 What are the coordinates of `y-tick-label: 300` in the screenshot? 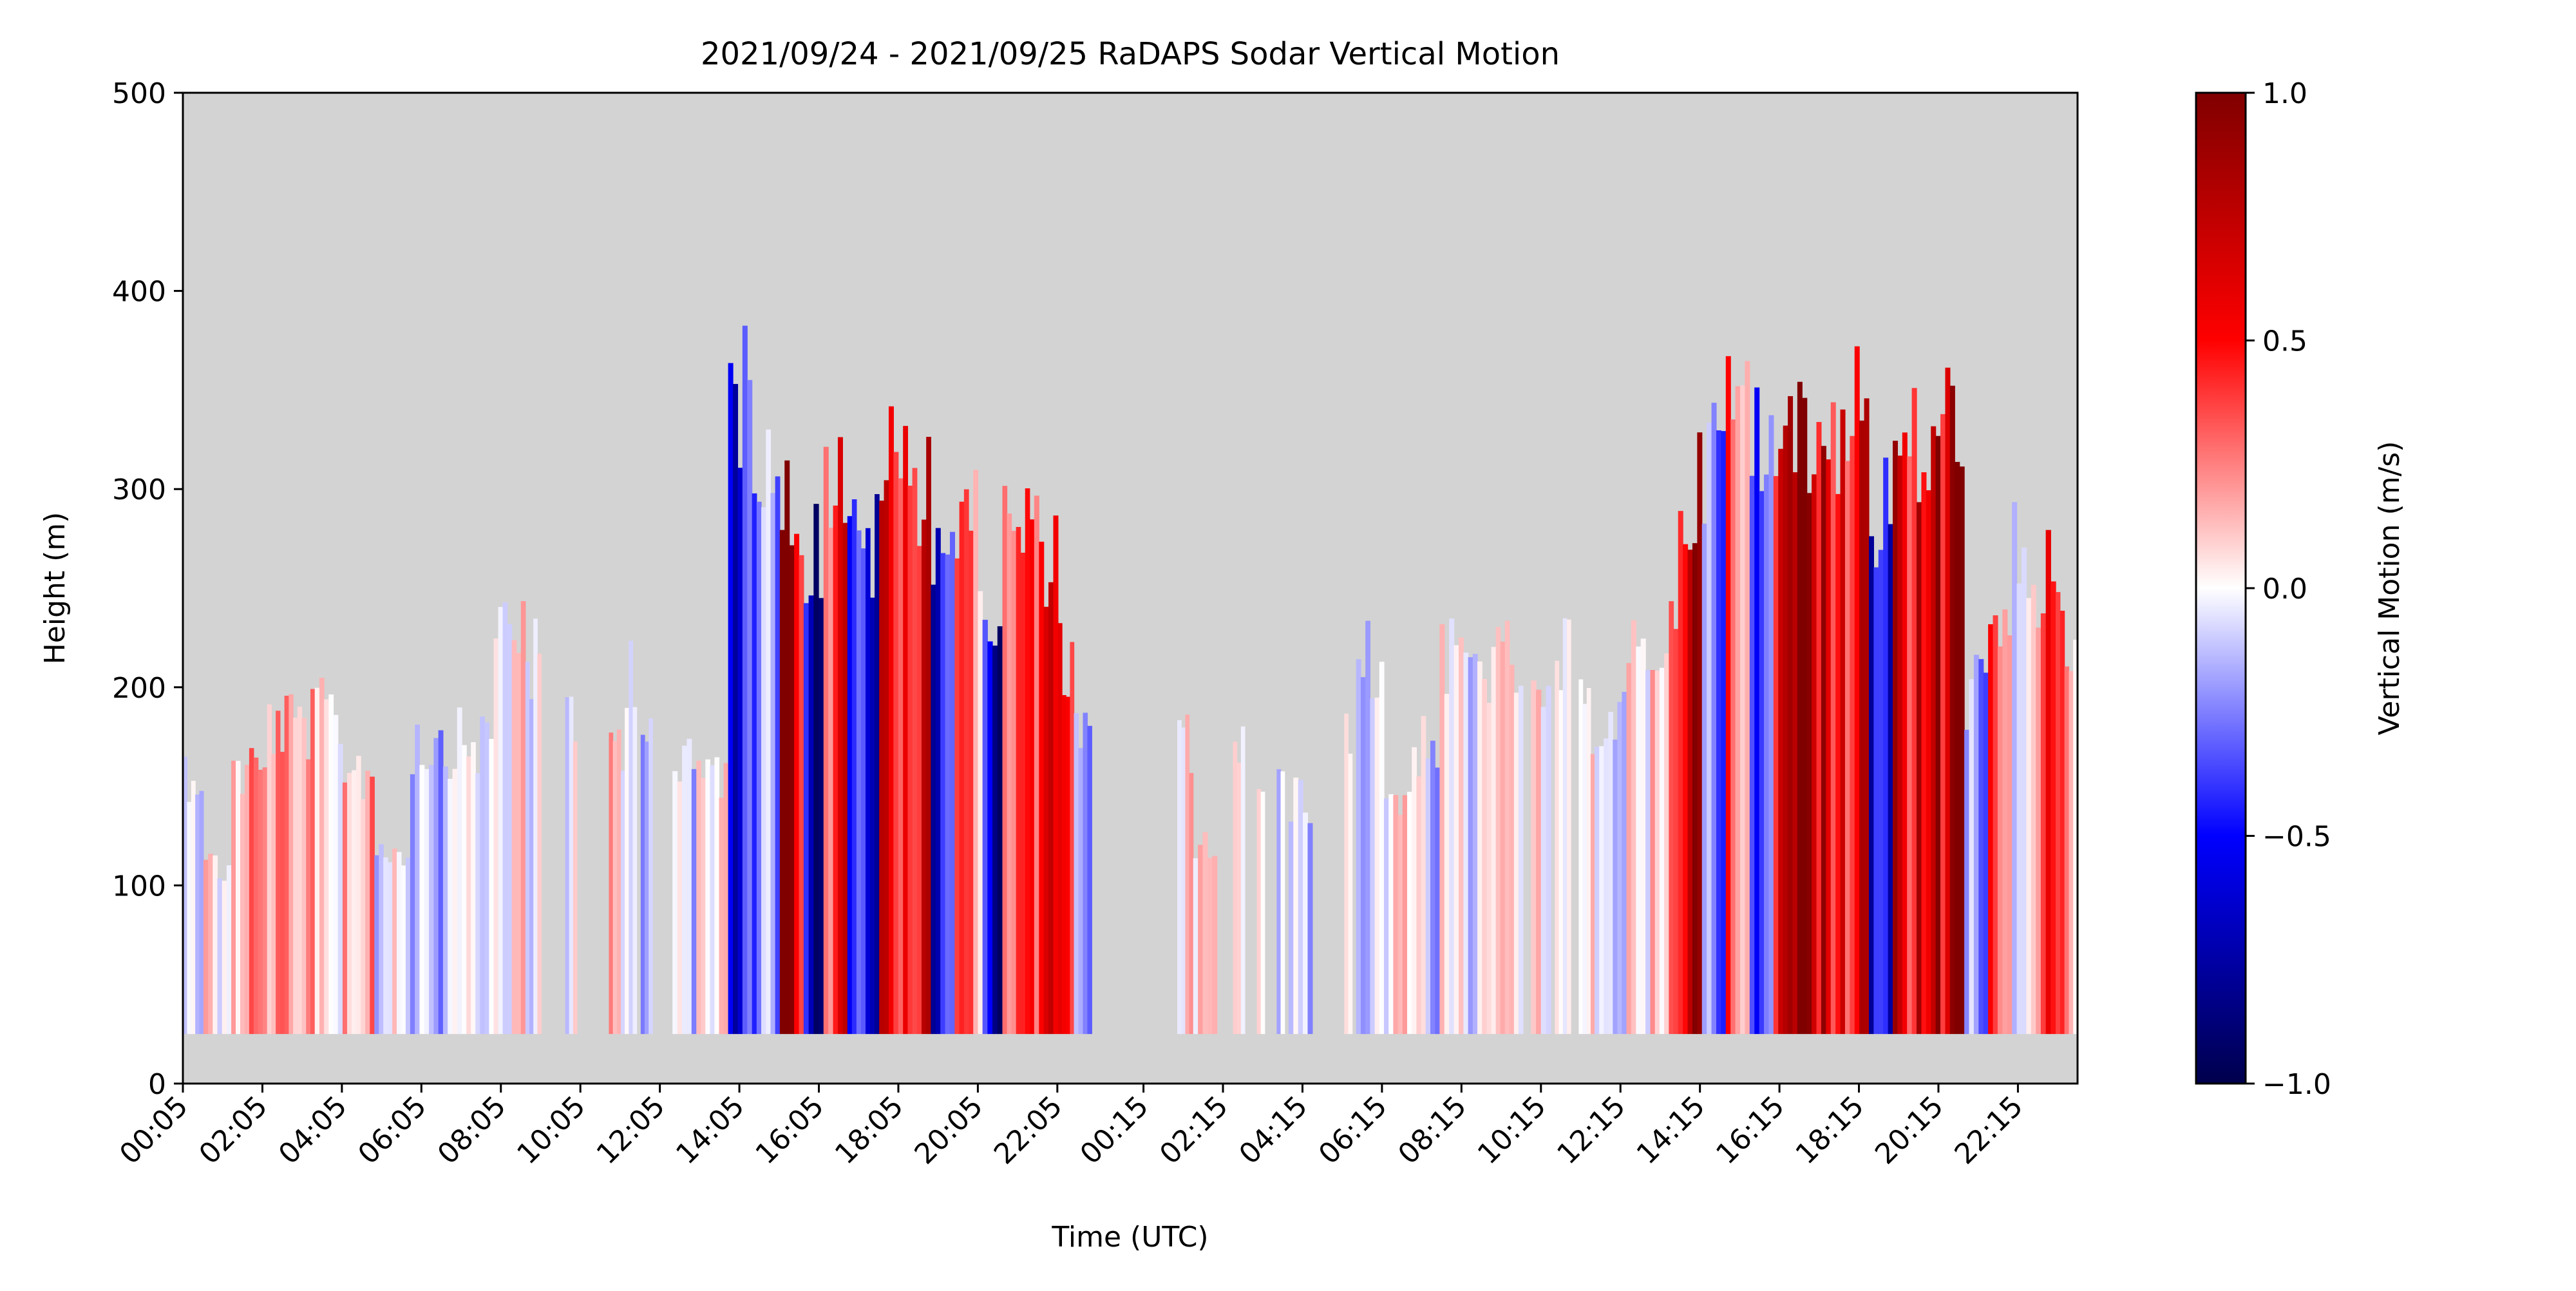 It's located at (139, 489).